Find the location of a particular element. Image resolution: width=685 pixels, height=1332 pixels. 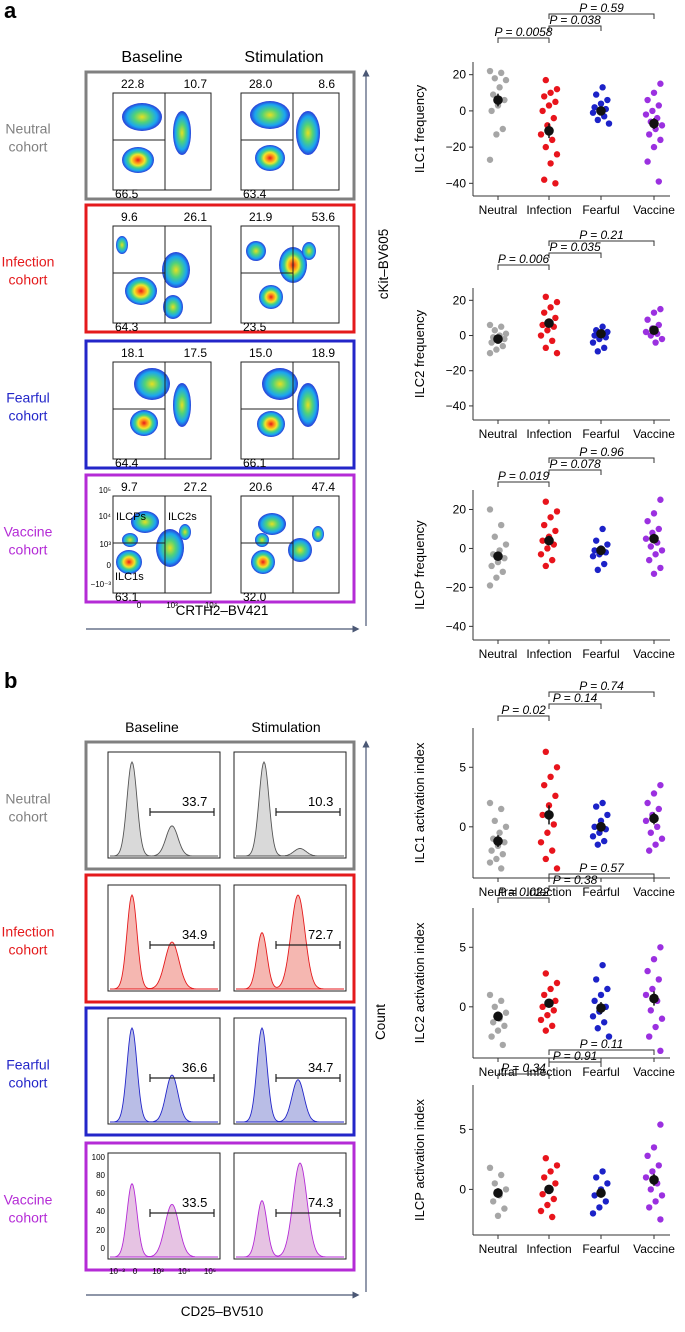

quadrant-bl-baseline-neutral: 66.5 is located at coordinates (127, 194).